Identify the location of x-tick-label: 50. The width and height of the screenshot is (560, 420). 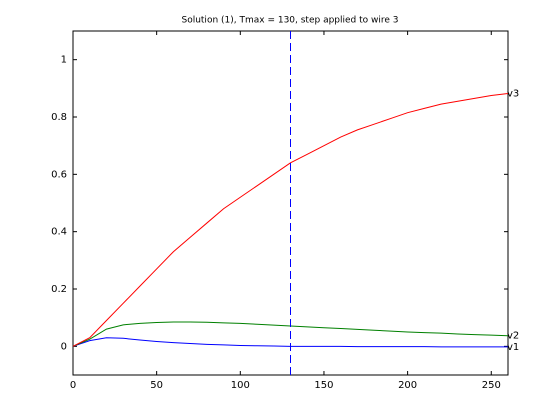
(156, 385).